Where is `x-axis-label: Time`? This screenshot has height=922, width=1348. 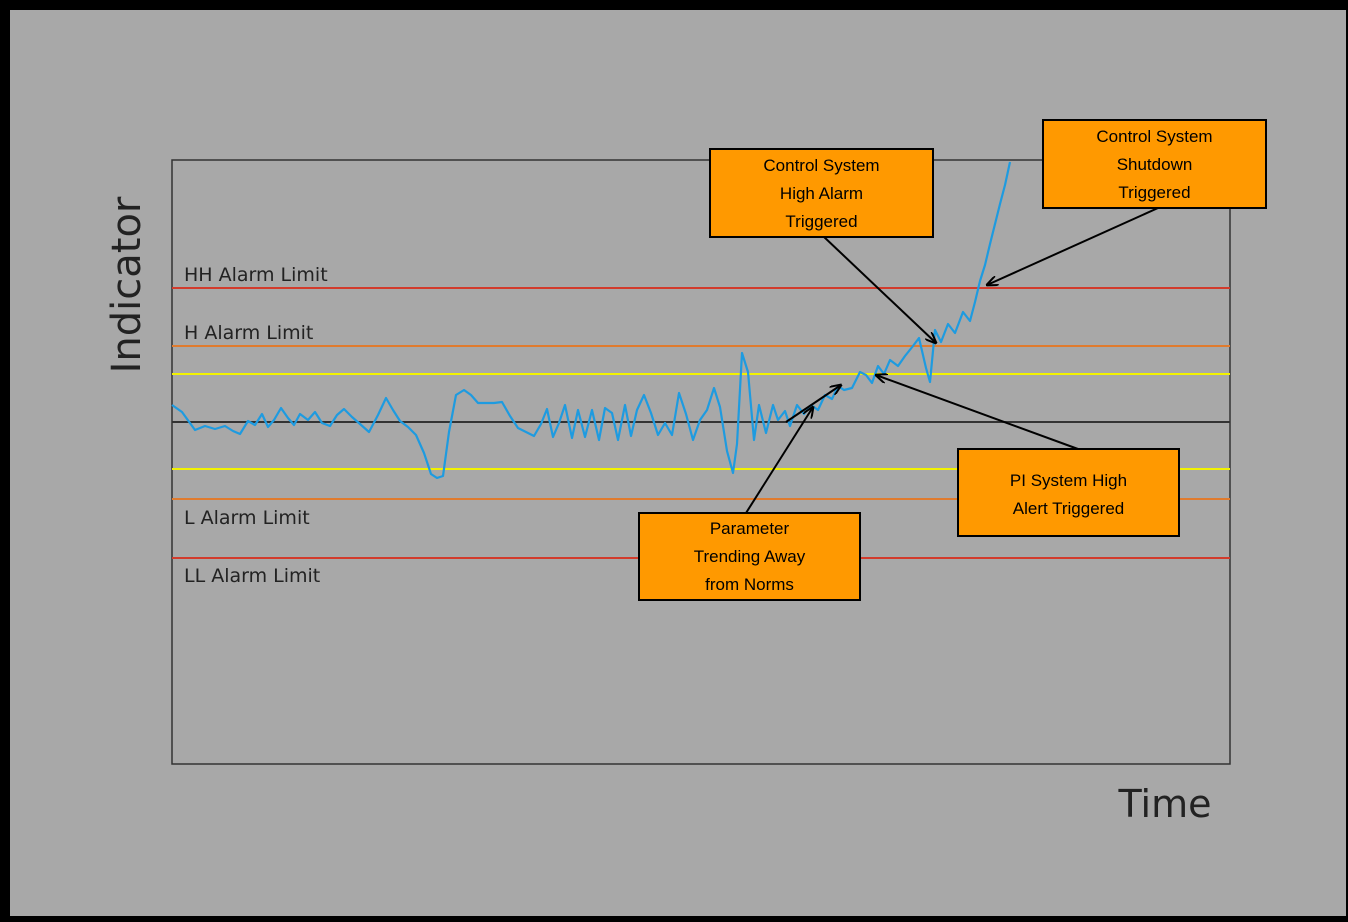 x-axis-label: Time is located at coordinates (1165, 804).